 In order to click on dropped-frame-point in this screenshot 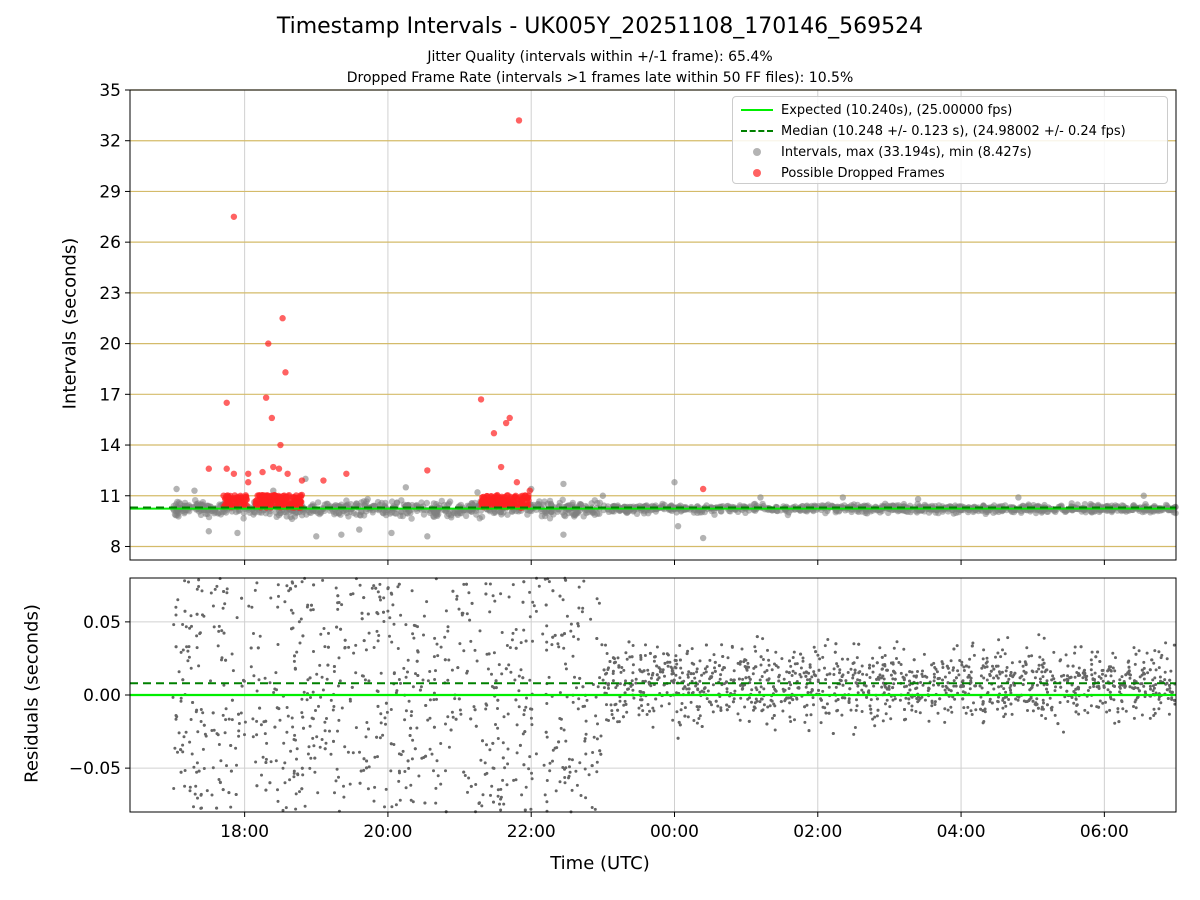, I will do `click(287, 473)`.